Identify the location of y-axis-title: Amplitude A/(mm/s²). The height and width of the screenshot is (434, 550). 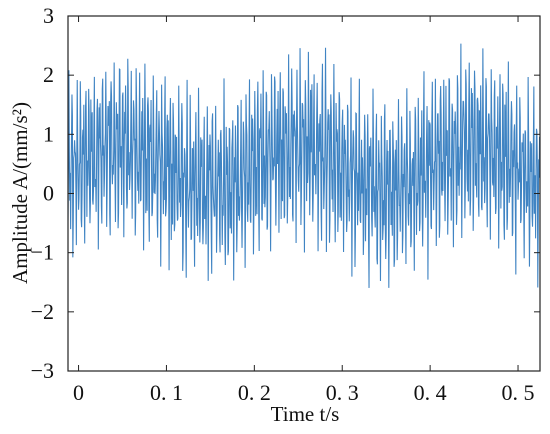
(20, 193).